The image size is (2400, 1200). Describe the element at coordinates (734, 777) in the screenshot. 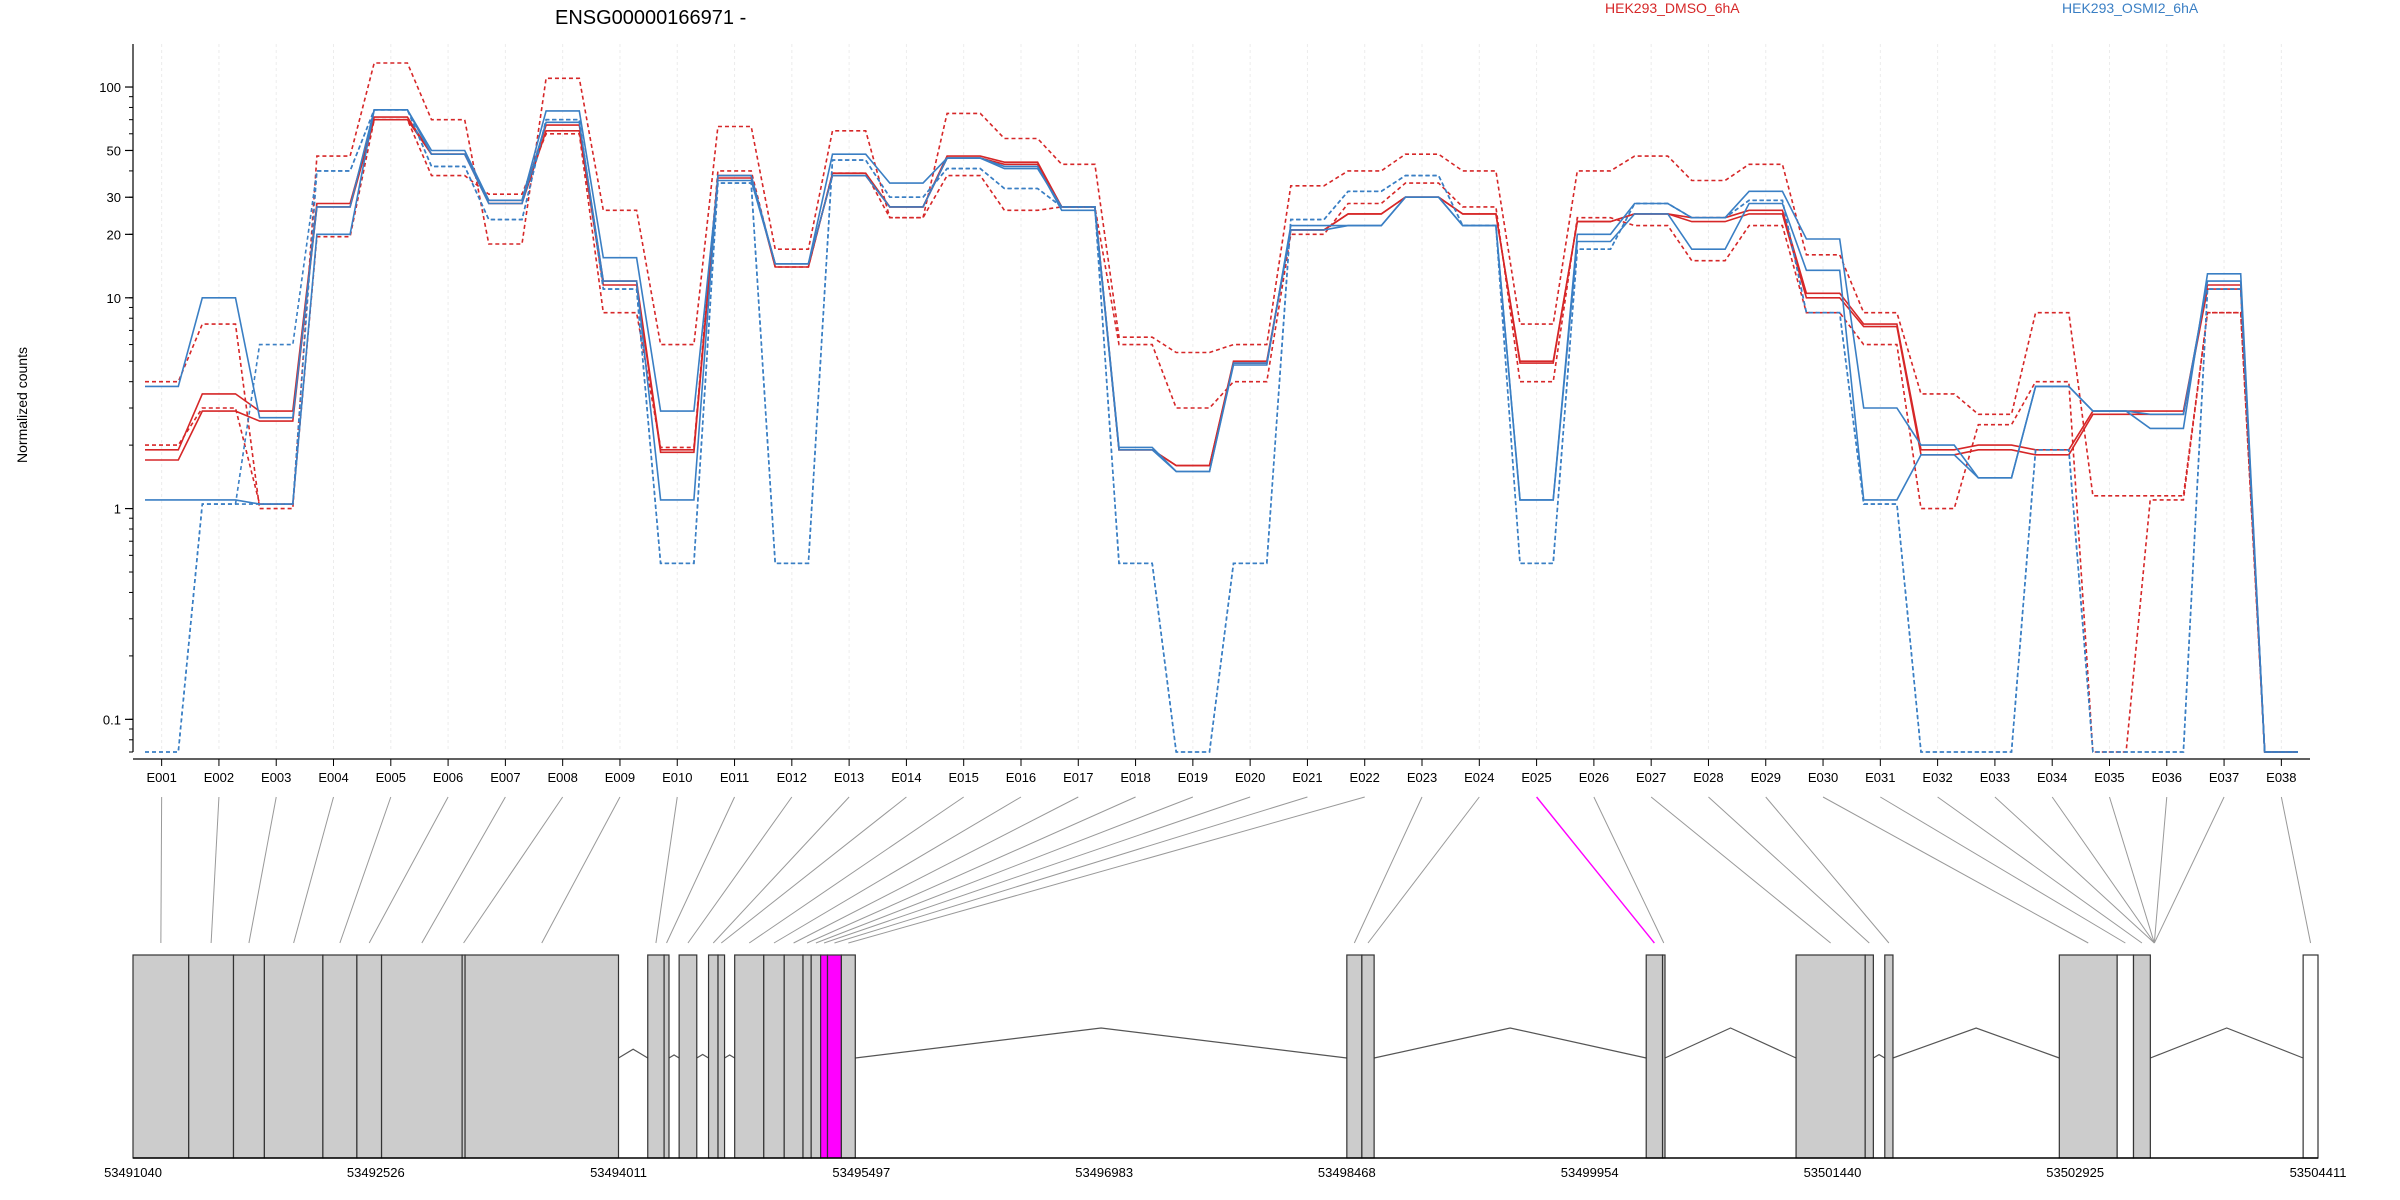

I see `exon-label-e011: E011` at that location.